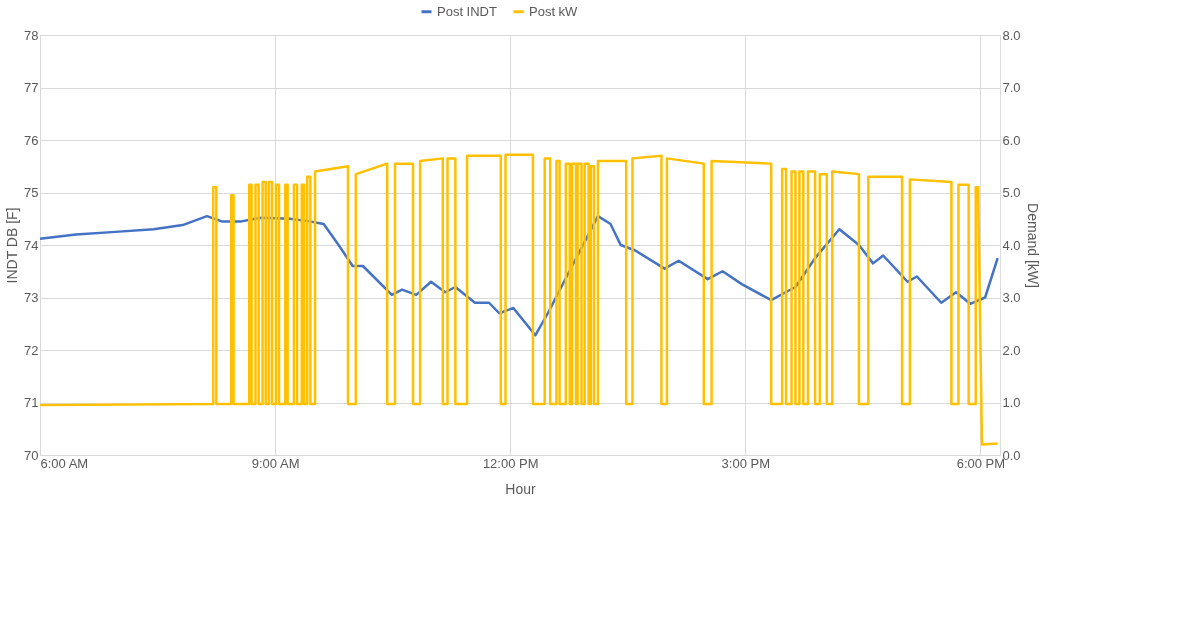 This screenshot has width=1192, height=639. Describe the element at coordinates (31, 402) in the screenshot. I see `y-tick-label: 71` at that location.